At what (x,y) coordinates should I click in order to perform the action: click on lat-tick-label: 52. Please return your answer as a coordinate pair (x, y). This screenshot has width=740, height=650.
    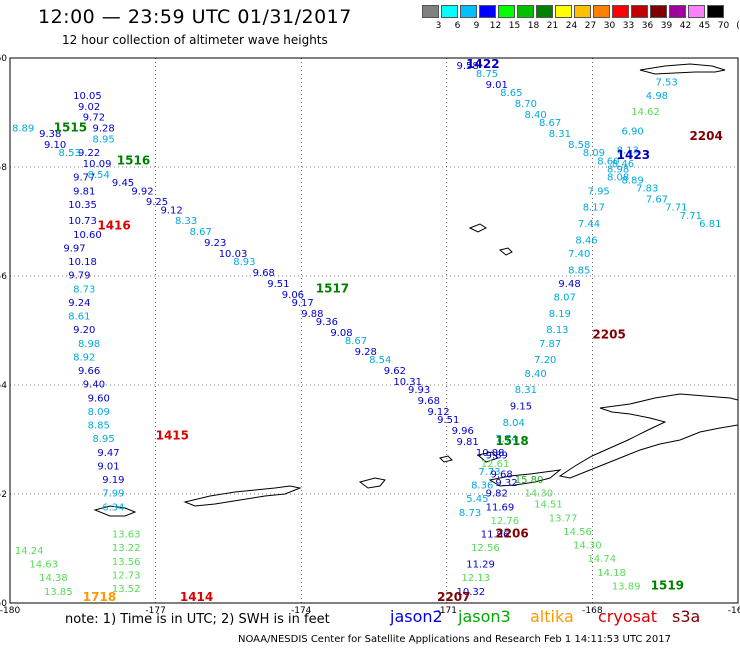
    Looking at the image, I should click on (3, 495).